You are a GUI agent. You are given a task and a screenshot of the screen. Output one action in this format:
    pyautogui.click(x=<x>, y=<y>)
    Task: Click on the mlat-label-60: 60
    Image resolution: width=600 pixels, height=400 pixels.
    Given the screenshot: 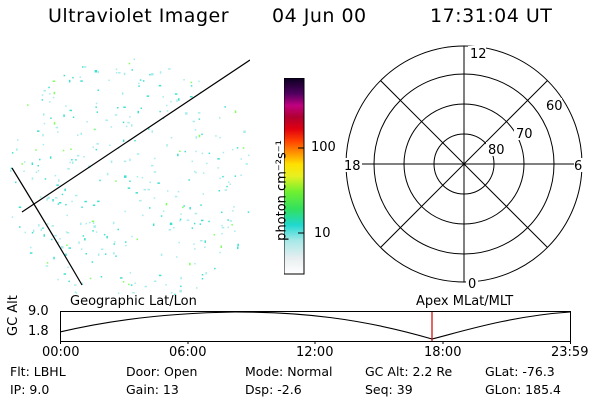 What is the action you would take?
    pyautogui.click(x=554, y=106)
    